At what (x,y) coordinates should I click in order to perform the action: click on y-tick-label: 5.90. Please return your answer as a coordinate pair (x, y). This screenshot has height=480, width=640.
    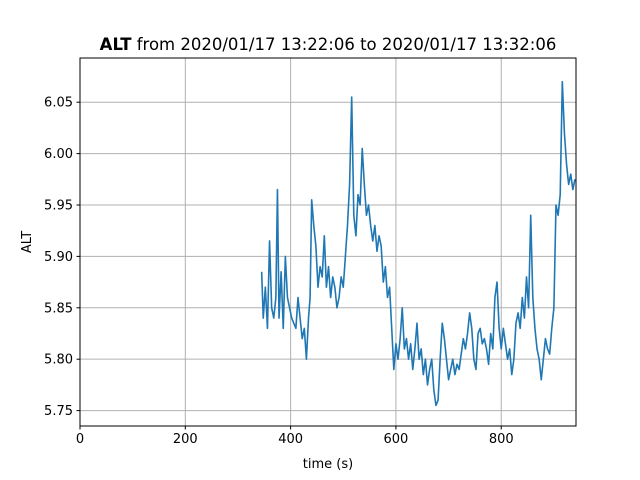
    Looking at the image, I should click on (58, 257).